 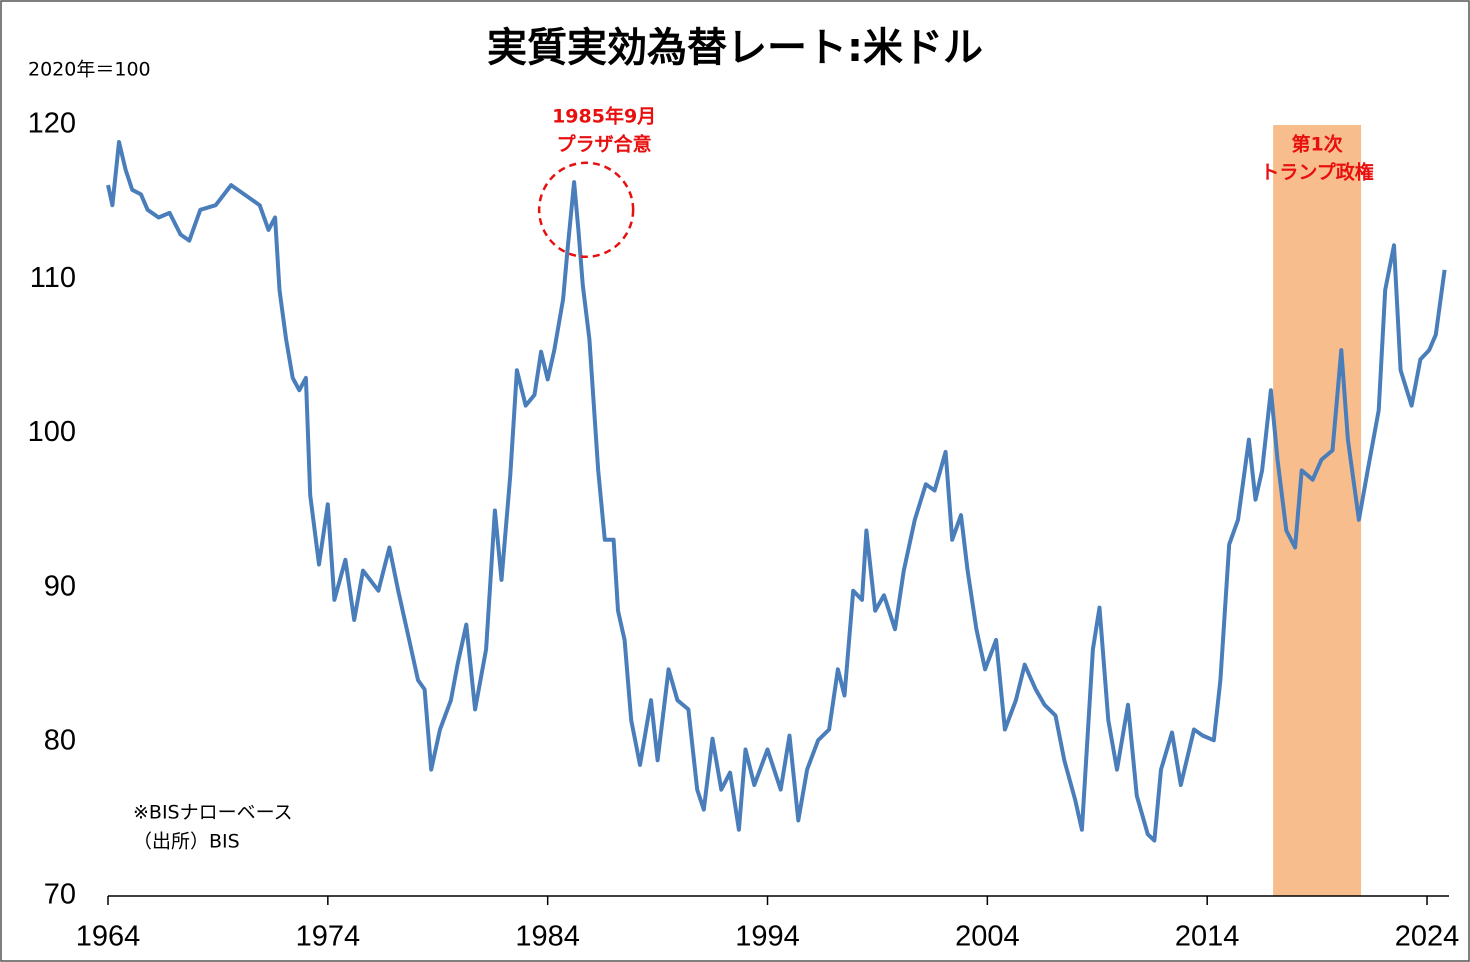 What do you see at coordinates (108, 937) in the screenshot?
I see `x-tick-label: 1964` at bounding box center [108, 937].